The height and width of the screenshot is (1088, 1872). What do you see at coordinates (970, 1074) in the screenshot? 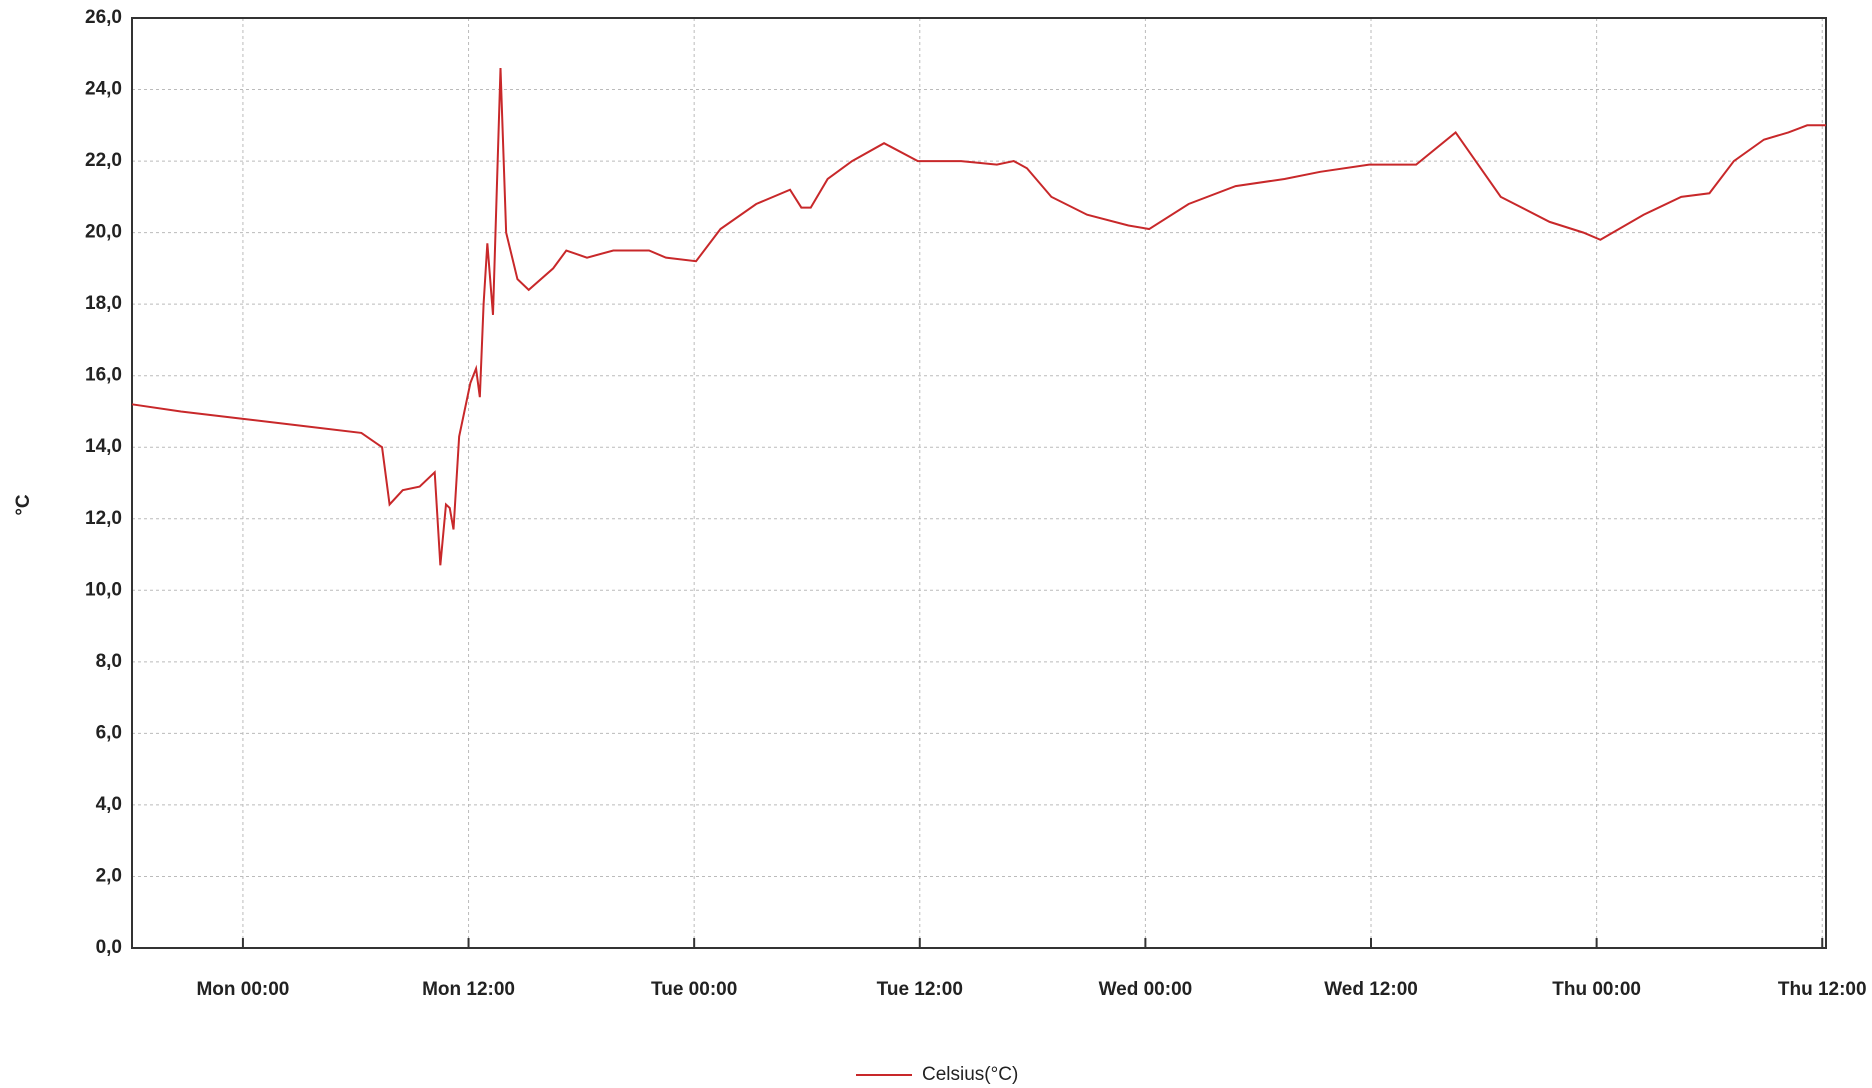
I see `legend-label: Celsius(°C)` at bounding box center [970, 1074].